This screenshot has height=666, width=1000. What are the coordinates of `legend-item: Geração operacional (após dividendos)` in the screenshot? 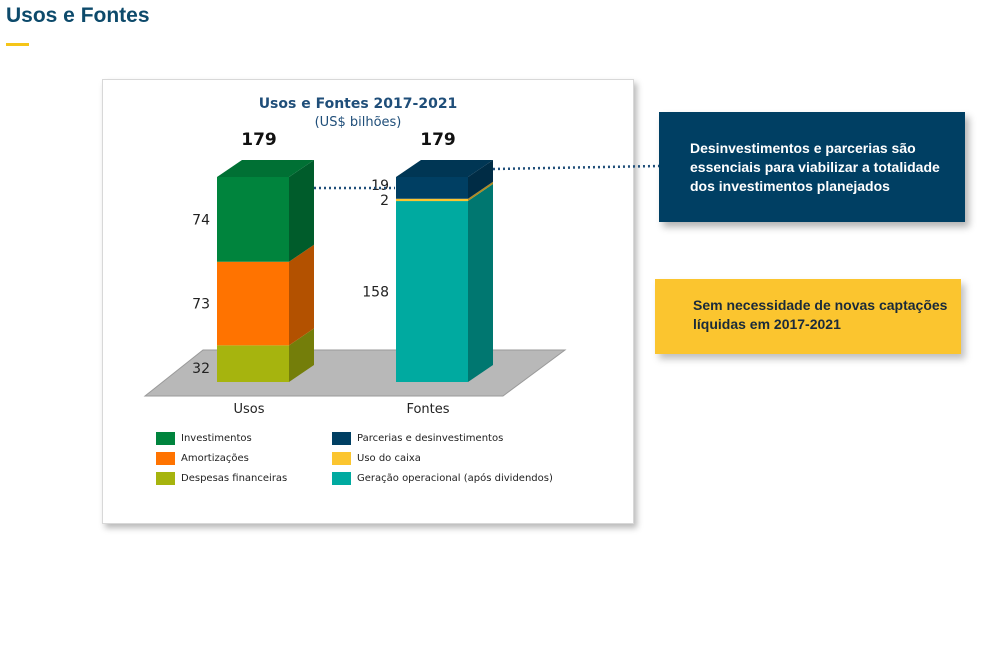 It's located at (442, 478).